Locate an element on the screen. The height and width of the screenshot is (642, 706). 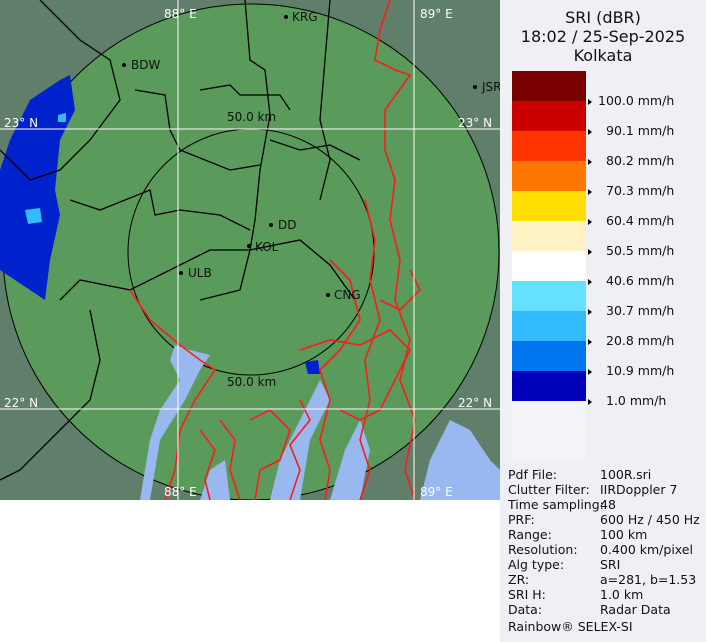
info-row: Alg type: SRI is located at coordinates (564, 564).